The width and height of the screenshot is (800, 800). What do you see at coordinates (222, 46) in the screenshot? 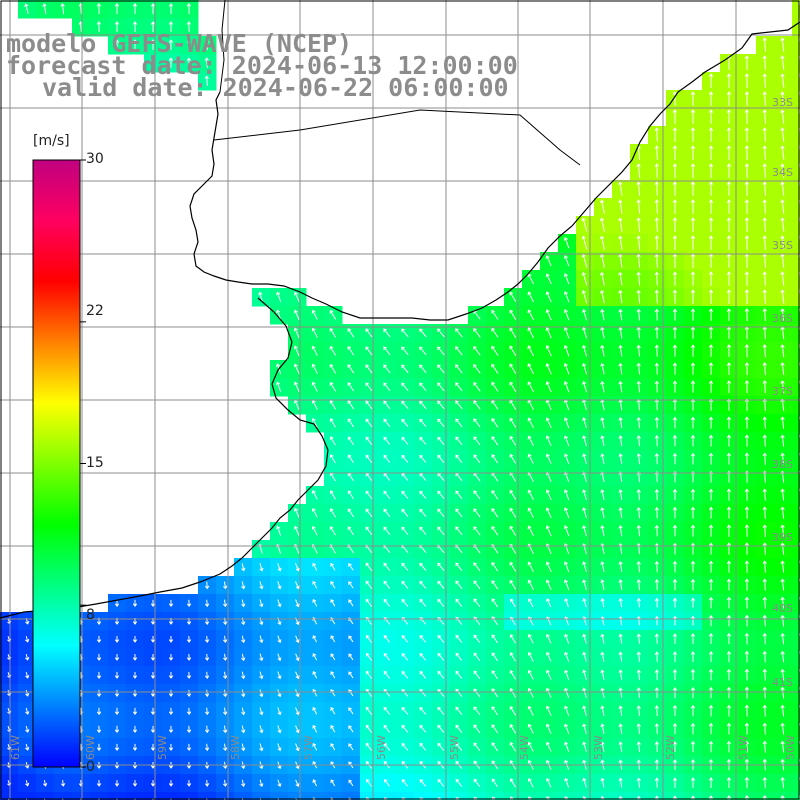
I see `border-line` at bounding box center [222, 46].